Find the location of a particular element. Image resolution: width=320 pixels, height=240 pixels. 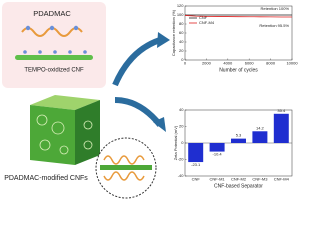

x-tick-label: 6000 is located at coordinates (250, 63).